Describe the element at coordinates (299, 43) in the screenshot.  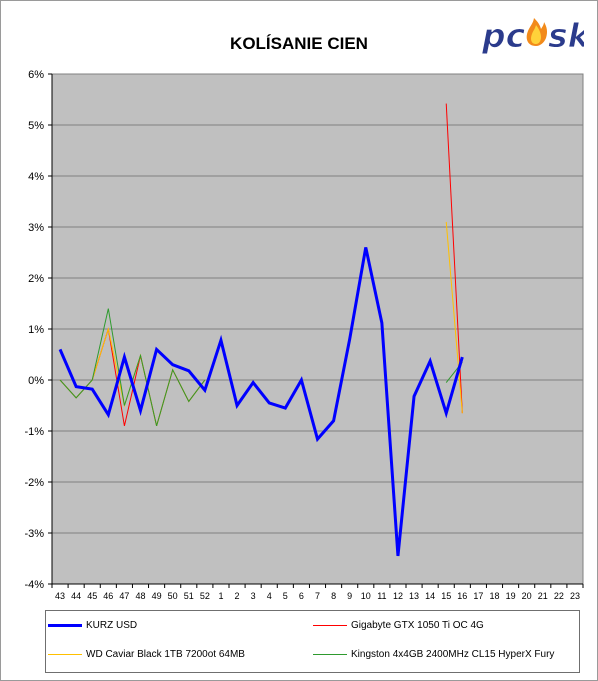
I see `chart-title: KOLÍSANIE CIEN` at that location.